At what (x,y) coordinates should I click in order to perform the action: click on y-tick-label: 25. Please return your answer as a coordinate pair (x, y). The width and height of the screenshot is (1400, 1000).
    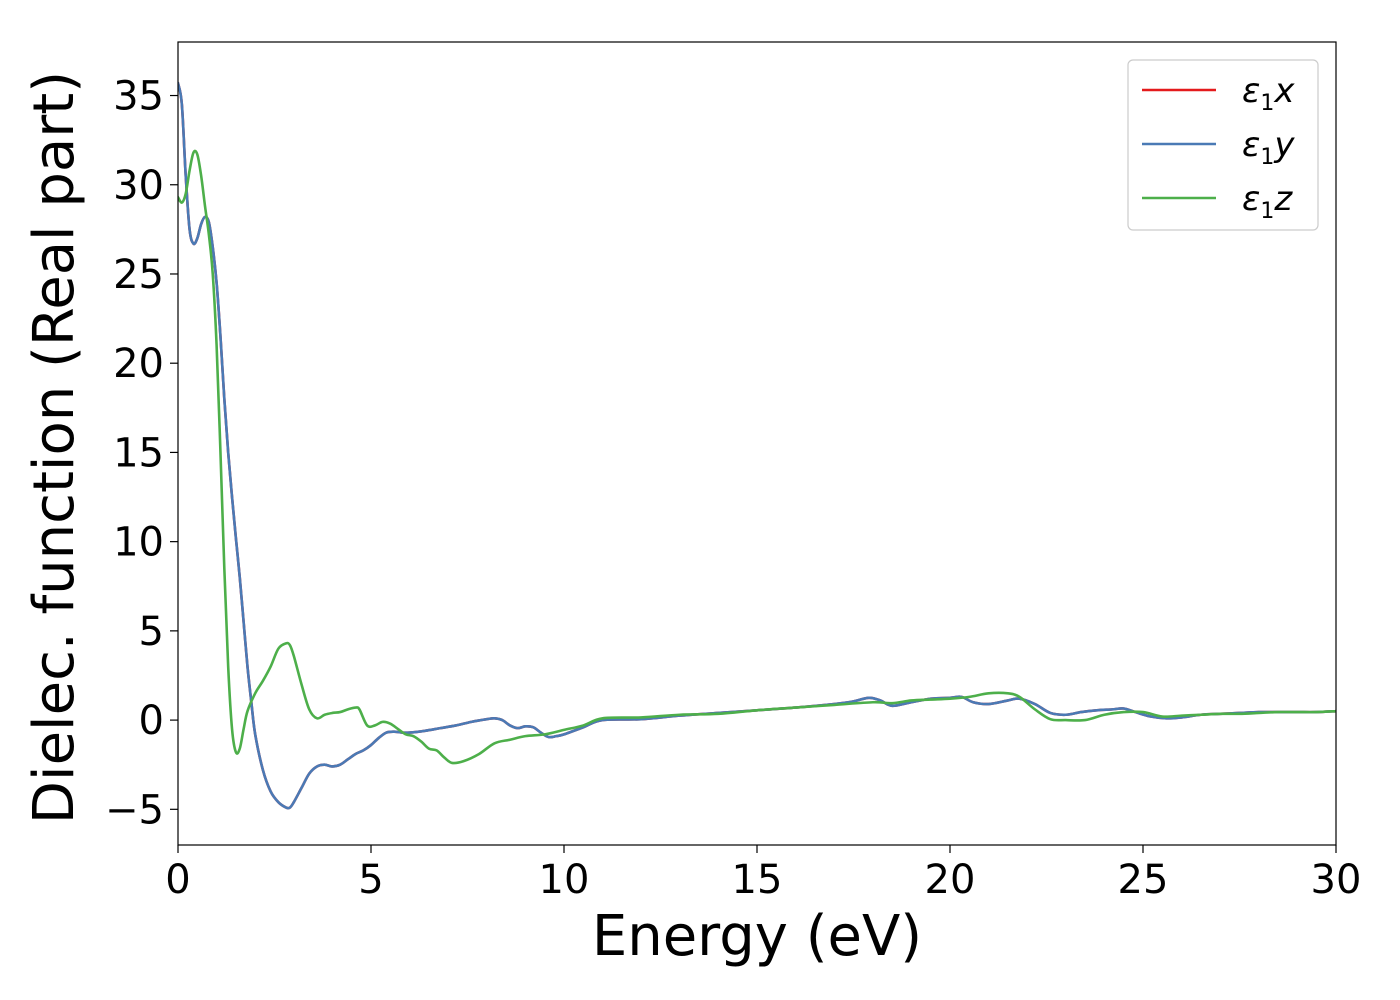
    Looking at the image, I should click on (138, 275).